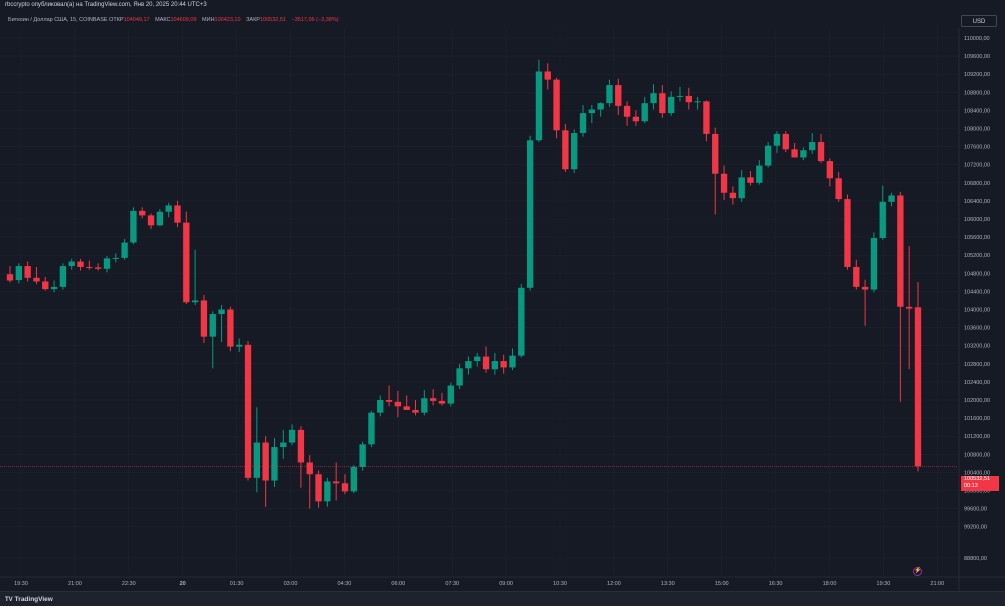  Describe the element at coordinates (971, 486) in the screenshot. I see `bar-countdown: 00:13` at that location.